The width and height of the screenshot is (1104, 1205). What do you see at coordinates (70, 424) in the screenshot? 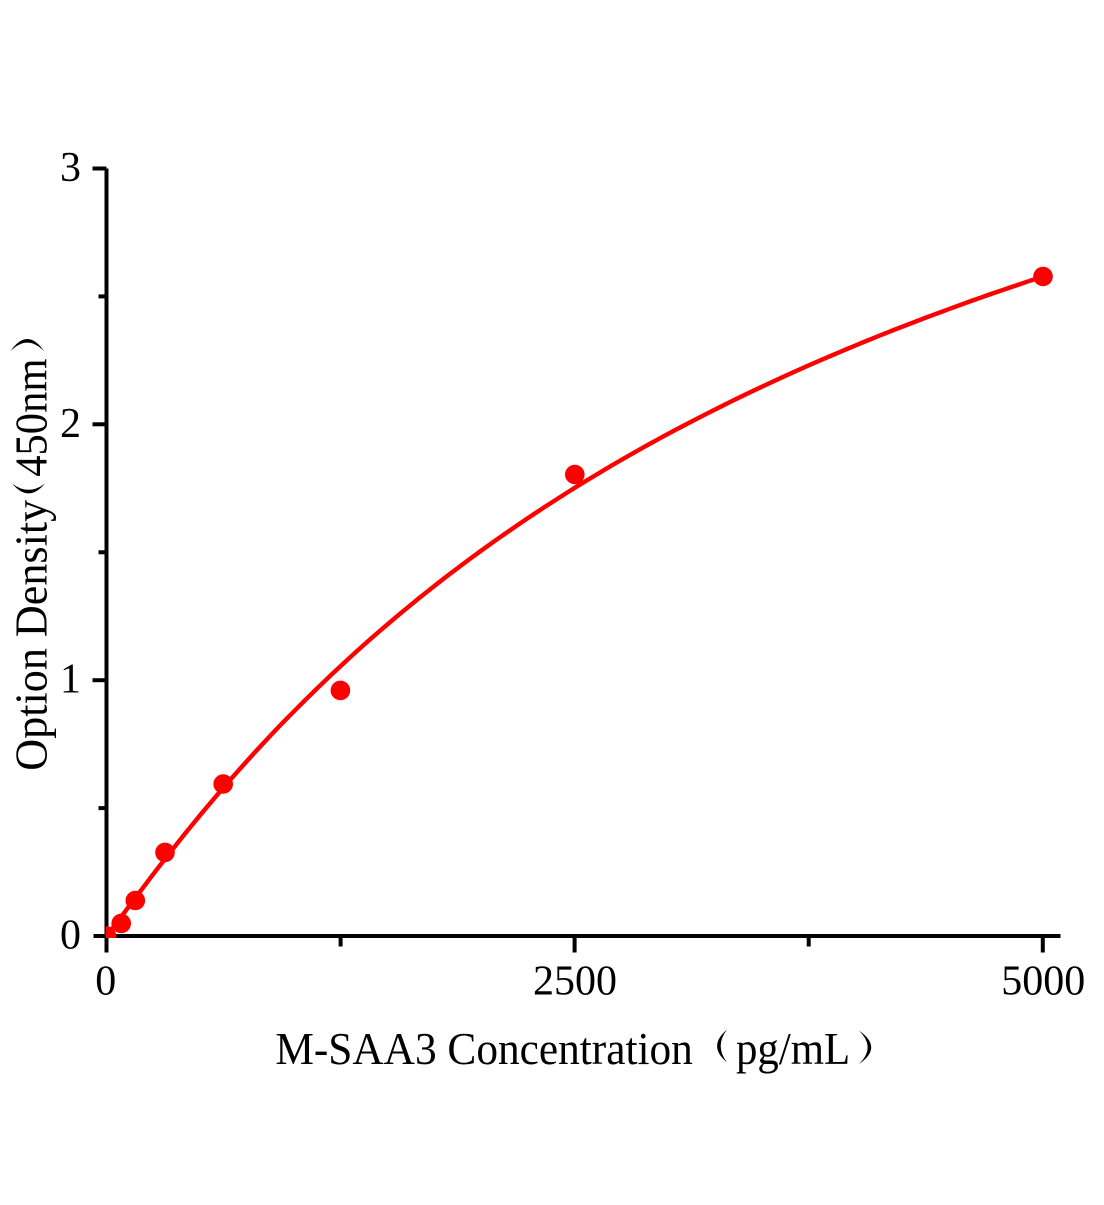
I see `svg-text: 2` at bounding box center [70, 424].